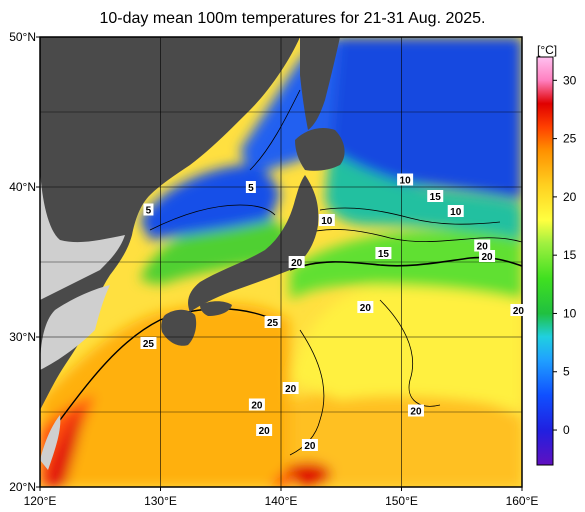 The height and width of the screenshot is (512, 585). I want to click on lat-tick-label-0: 20°N, so click(22, 487).